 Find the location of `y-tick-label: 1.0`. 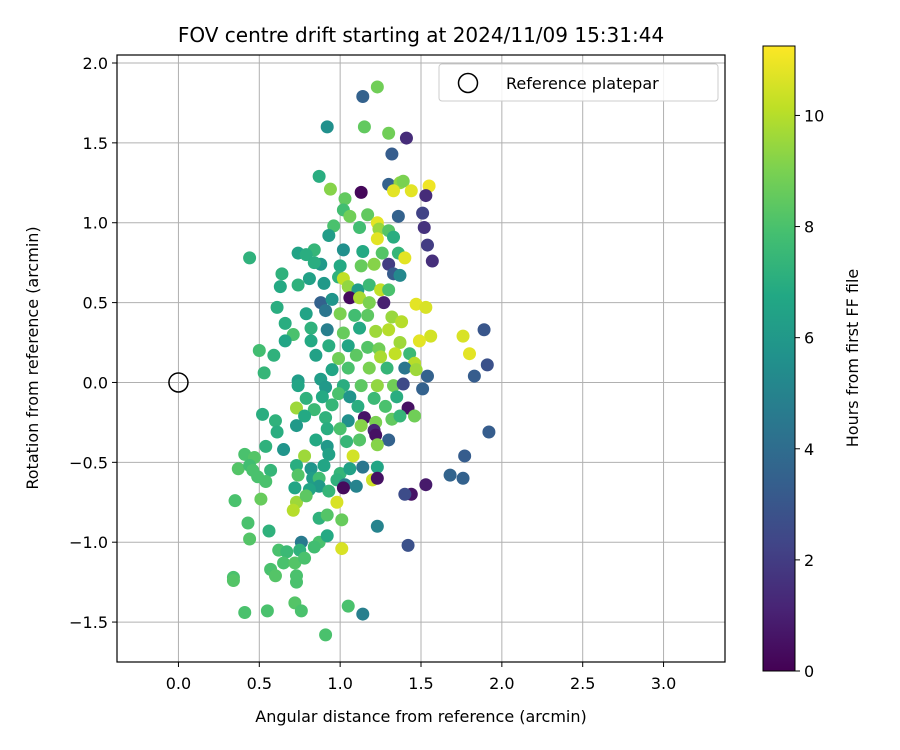

y-tick-label: 1.0 is located at coordinates (95, 223).